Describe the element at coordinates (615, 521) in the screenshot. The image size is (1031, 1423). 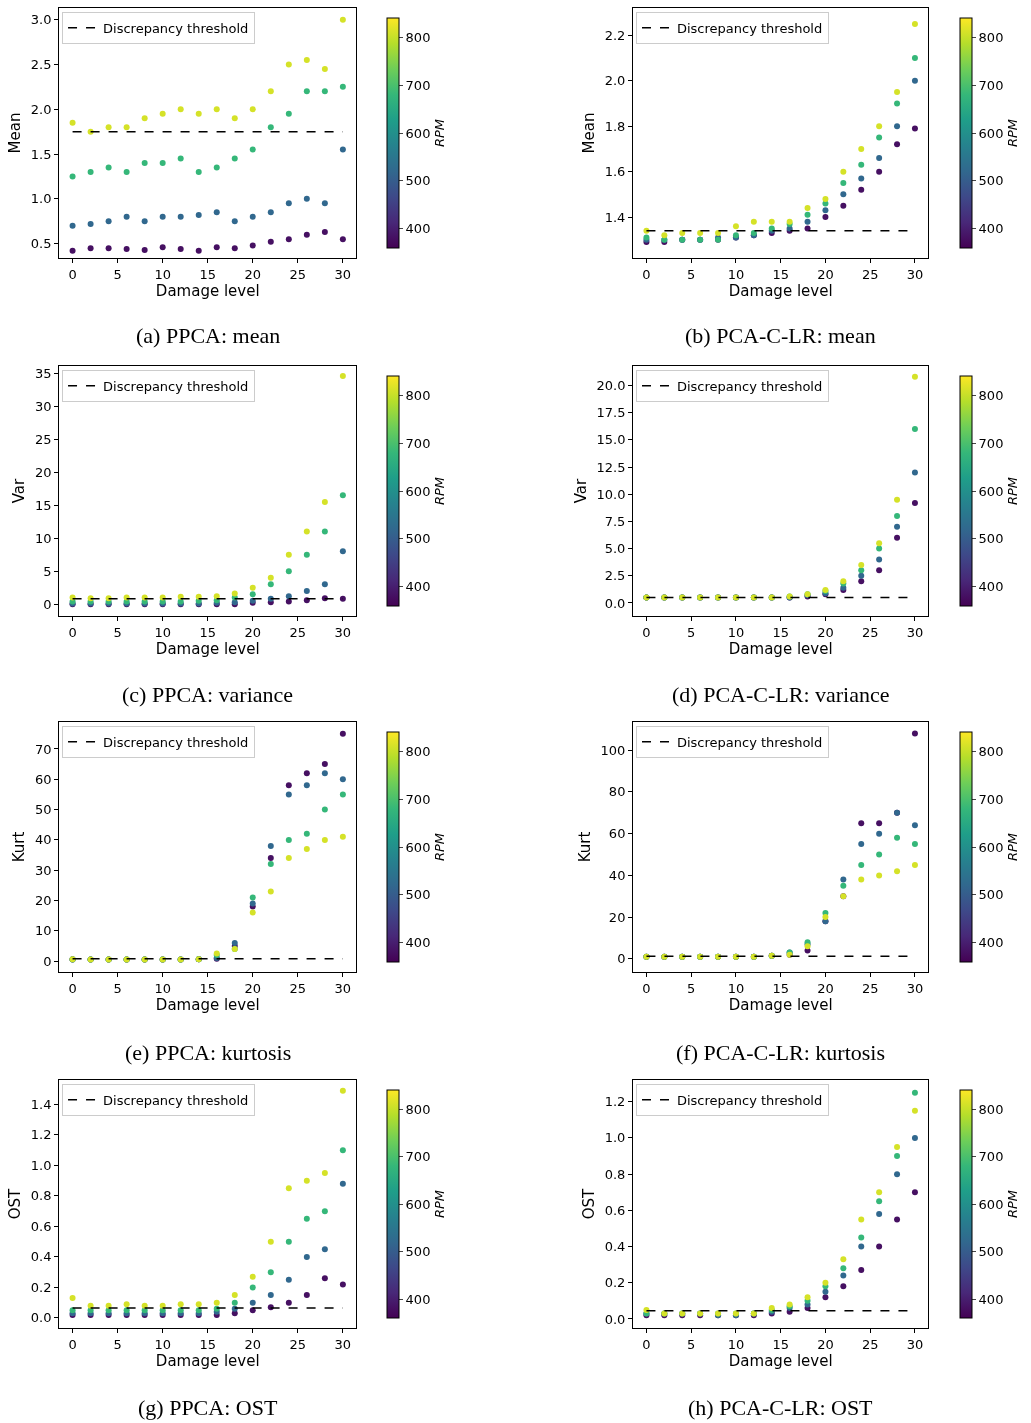
I see `y-tick-label: 7.5` at that location.